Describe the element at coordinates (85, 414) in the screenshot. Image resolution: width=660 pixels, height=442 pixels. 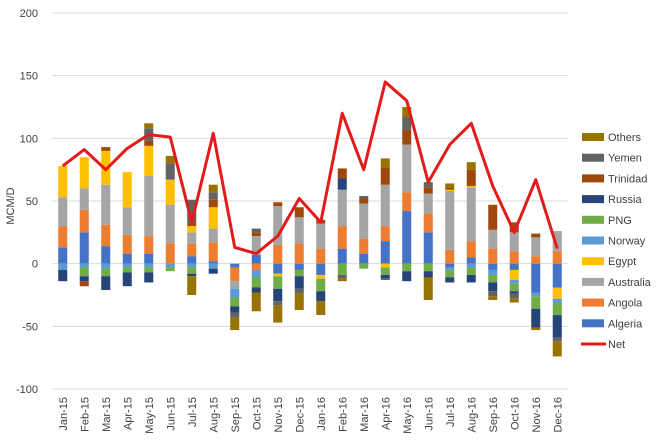
I see `x-tick-label: Feb-15` at that location.